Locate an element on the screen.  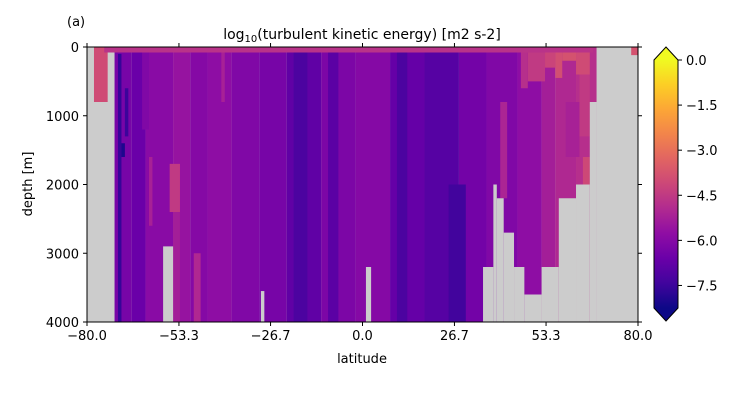
colorbar-tick-label: −1.5 is located at coordinates (702, 106).